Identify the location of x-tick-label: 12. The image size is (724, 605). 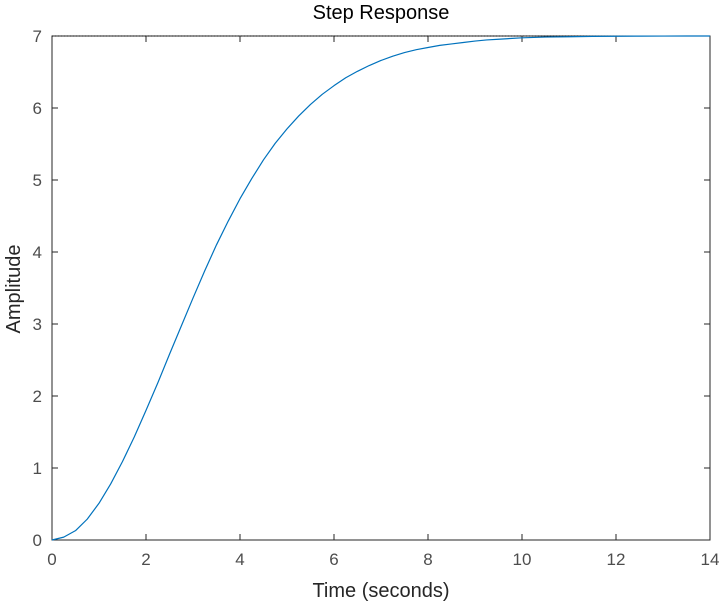
(616, 559).